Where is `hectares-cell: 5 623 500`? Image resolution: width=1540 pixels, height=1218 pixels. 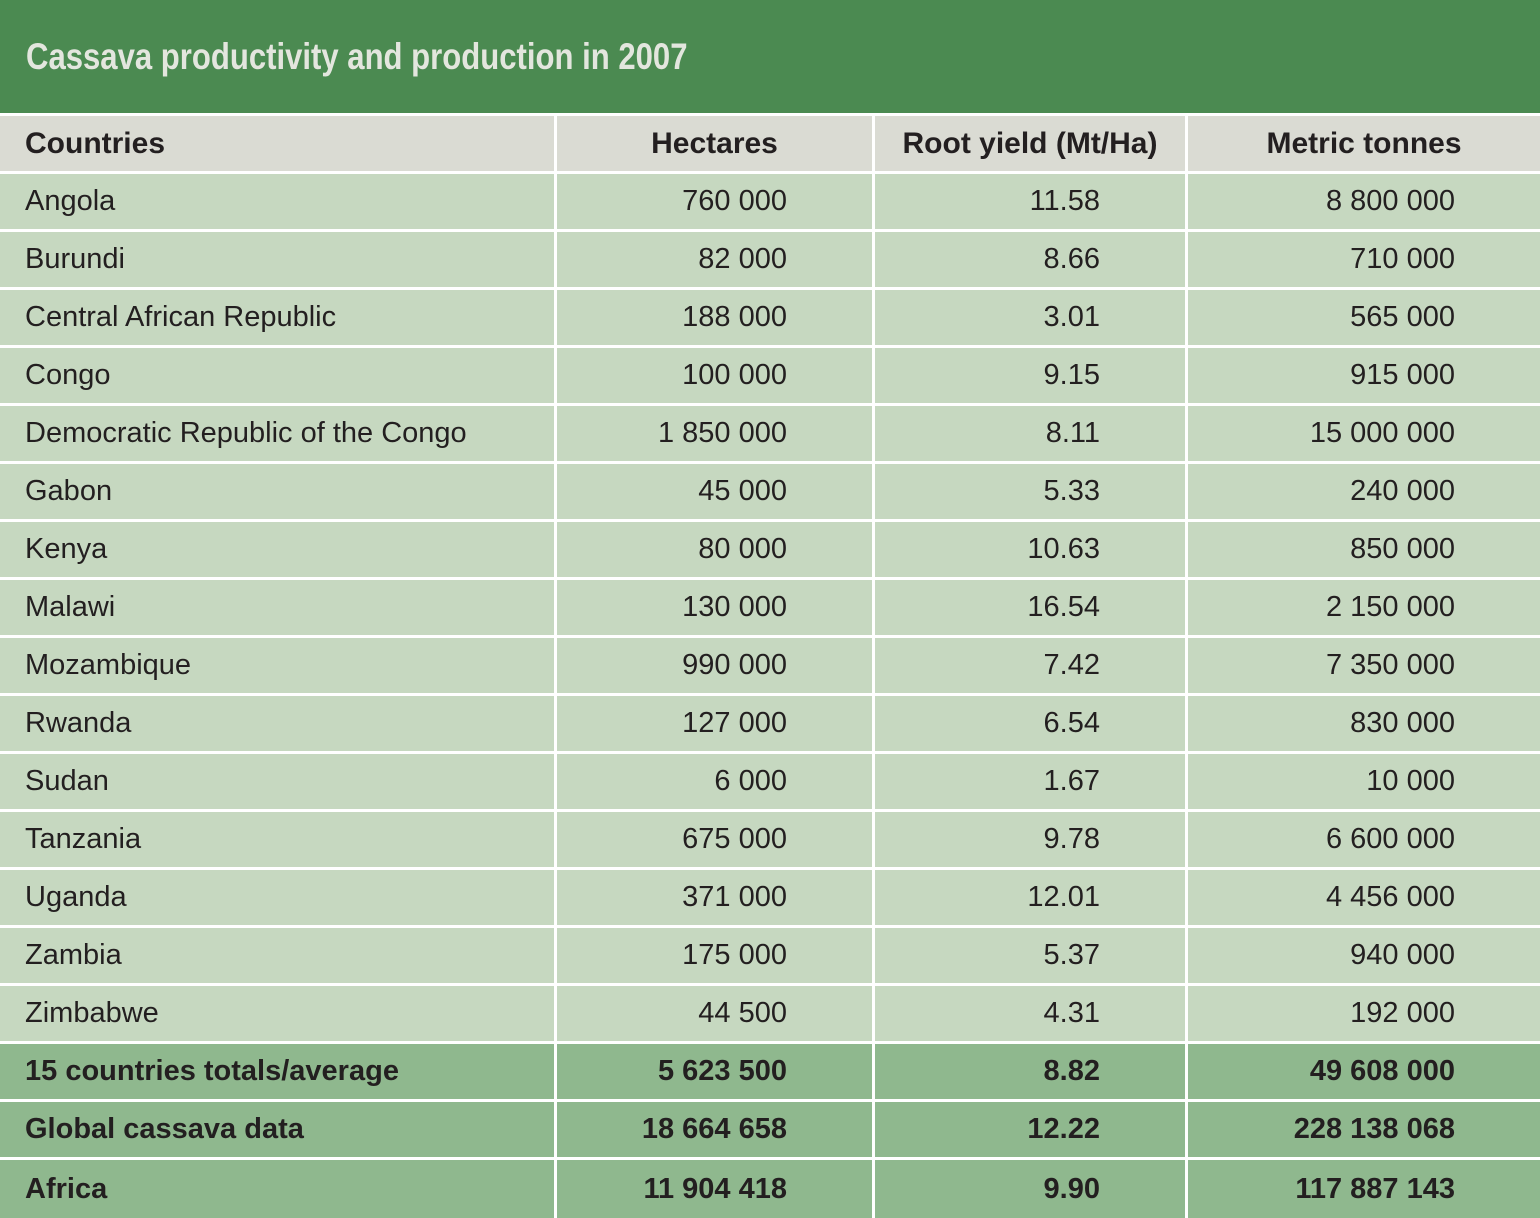
hectares-cell: 5 623 500 is located at coordinates (716, 1073).